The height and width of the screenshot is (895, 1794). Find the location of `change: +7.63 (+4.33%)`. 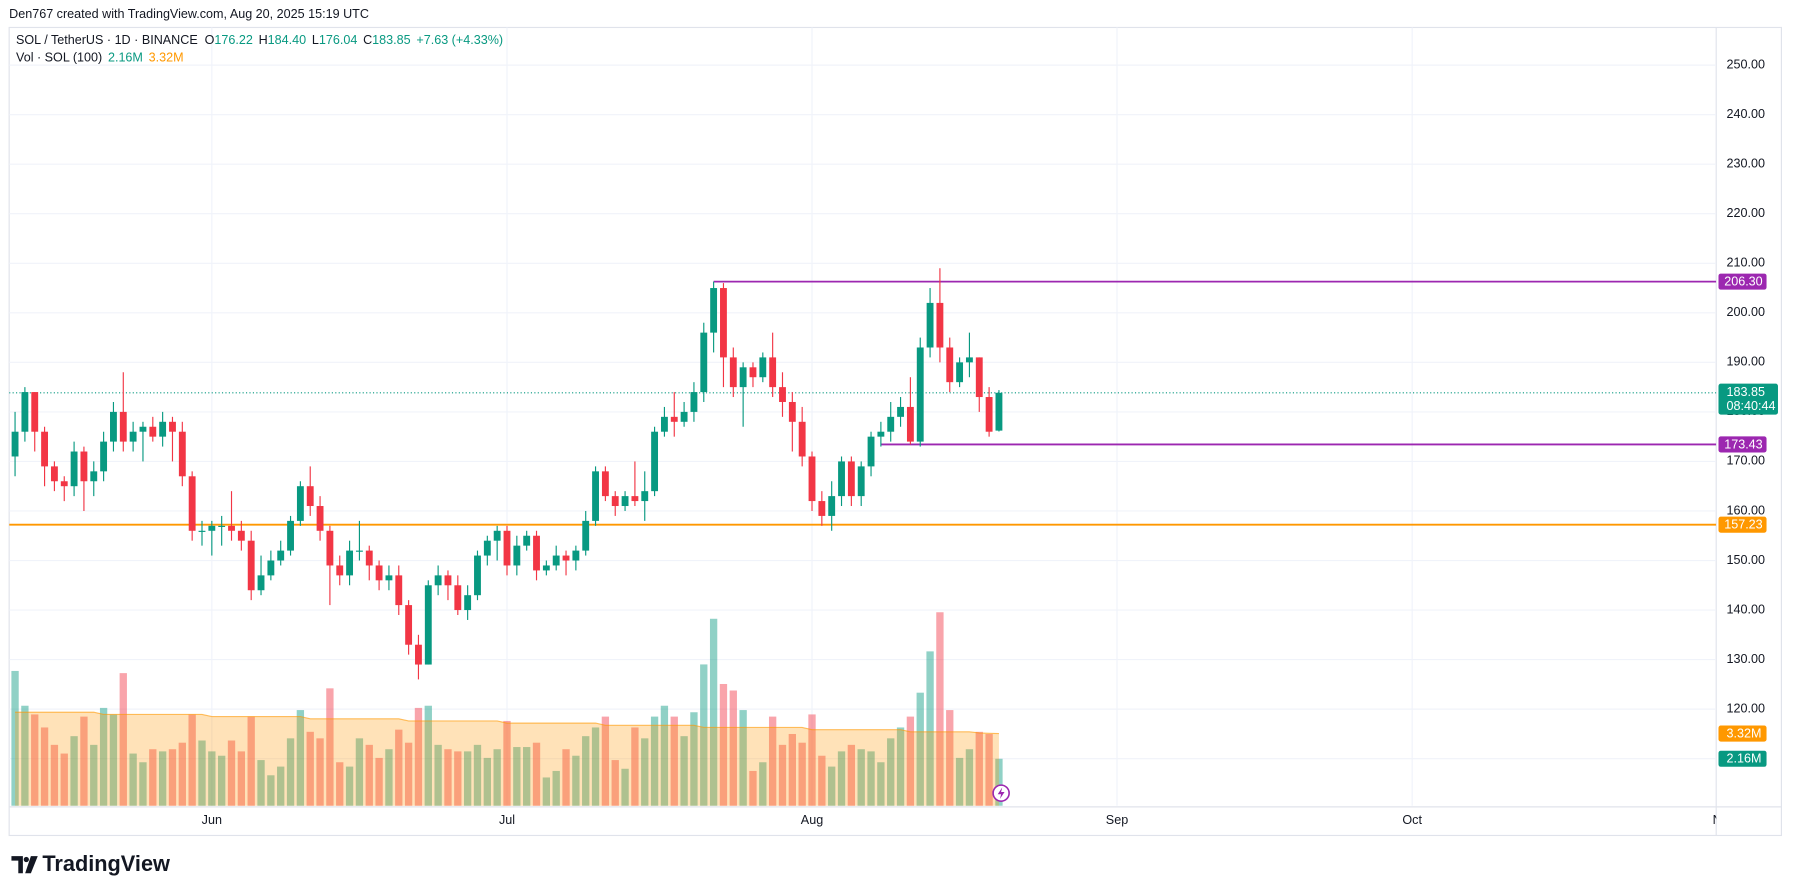

change: +7.63 (+4.33%) is located at coordinates (459, 41).